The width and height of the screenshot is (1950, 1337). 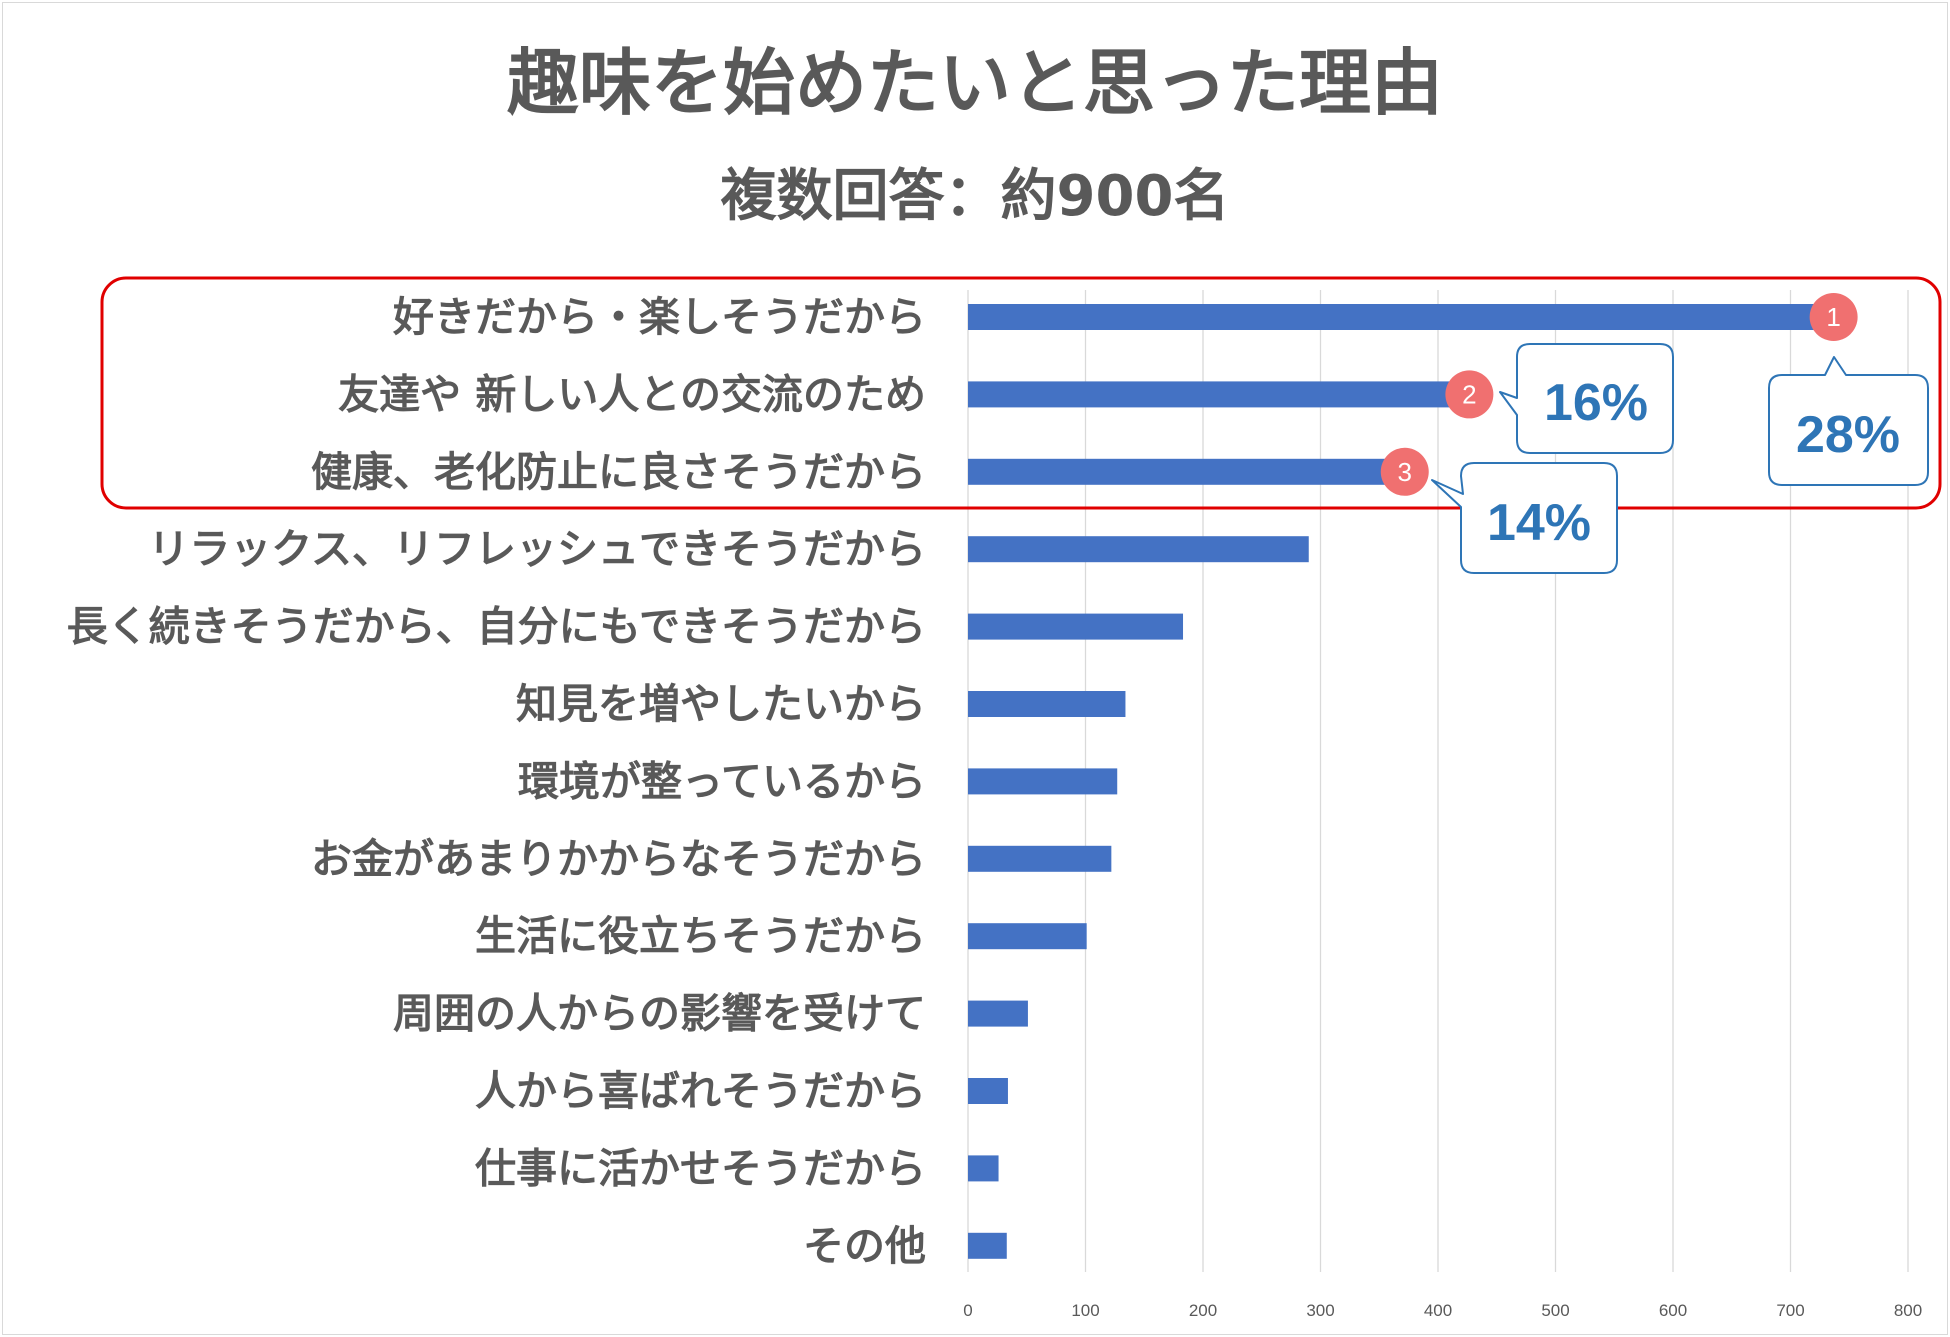 I want to click on category-label: 周囲の人からの影響を受けて, so click(x=659, y=1014).